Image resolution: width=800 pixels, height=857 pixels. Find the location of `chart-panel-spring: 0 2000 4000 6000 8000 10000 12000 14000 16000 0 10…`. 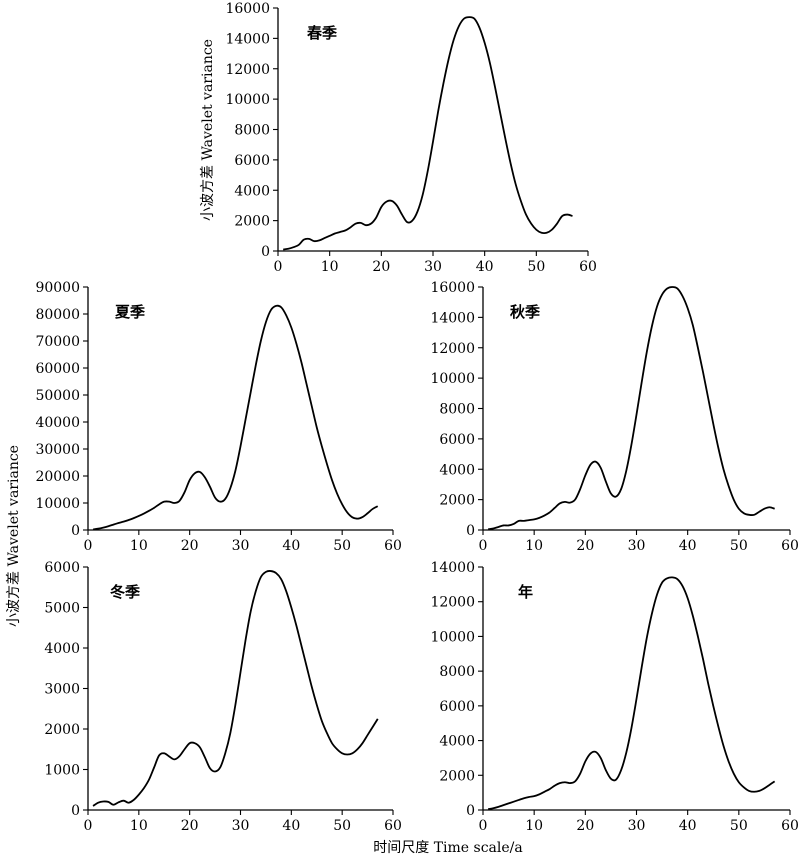

chart-panel-spring: 0 2000 4000 6000 8000 10000 12000 14000 16000 0 10… is located at coordinates (410, 138).